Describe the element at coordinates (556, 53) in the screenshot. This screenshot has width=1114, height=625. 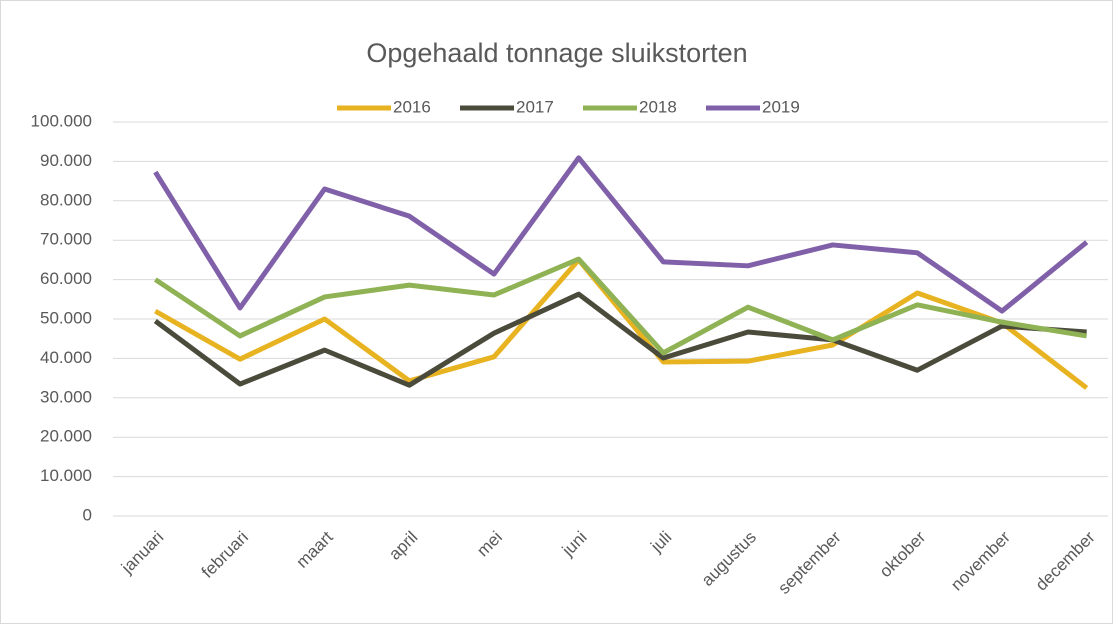
I see `chart-title: Opgehaald tonnage sluikstorten` at that location.